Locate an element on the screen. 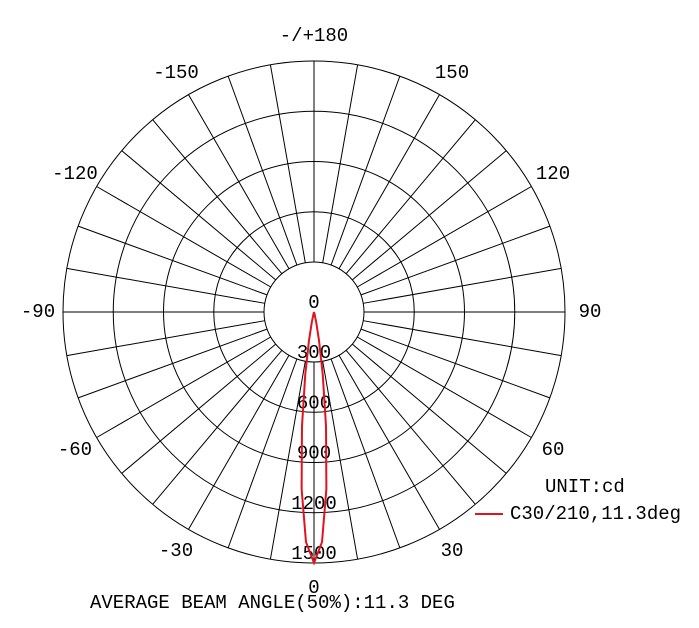  r-tick-label: 300 is located at coordinates (314, 353).